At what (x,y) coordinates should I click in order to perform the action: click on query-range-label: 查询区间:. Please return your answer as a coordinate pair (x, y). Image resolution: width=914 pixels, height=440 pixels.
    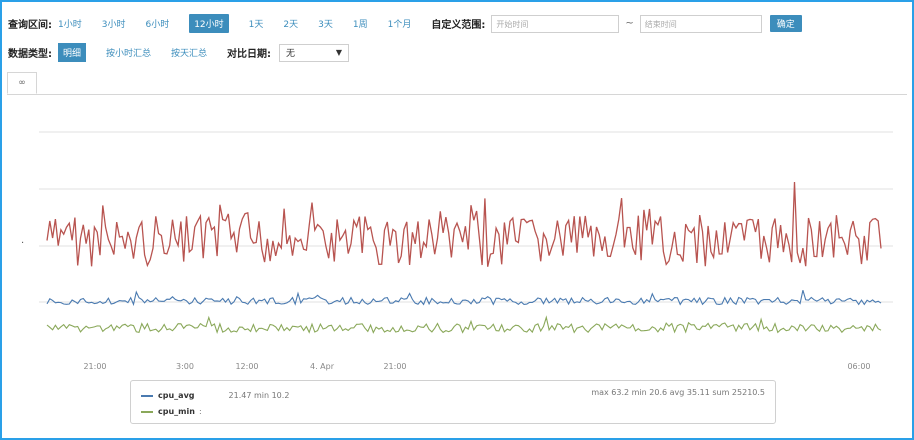
    Looking at the image, I should click on (30, 25).